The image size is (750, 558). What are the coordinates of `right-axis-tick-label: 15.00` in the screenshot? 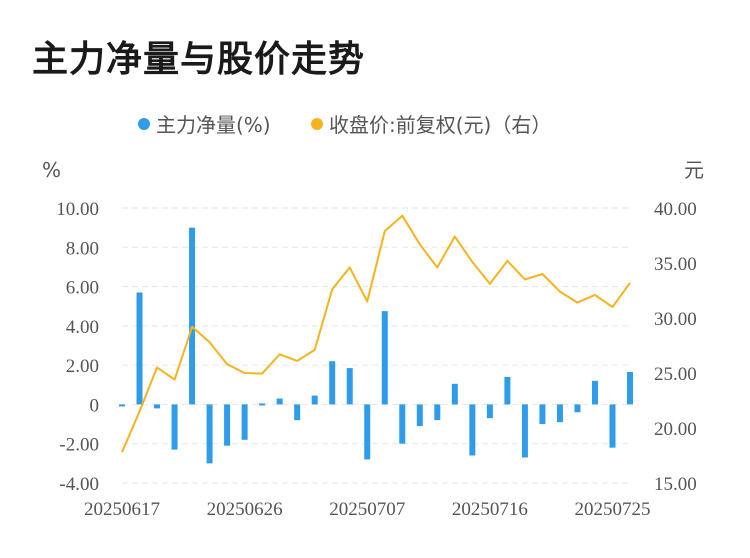 It's located at (675, 484).